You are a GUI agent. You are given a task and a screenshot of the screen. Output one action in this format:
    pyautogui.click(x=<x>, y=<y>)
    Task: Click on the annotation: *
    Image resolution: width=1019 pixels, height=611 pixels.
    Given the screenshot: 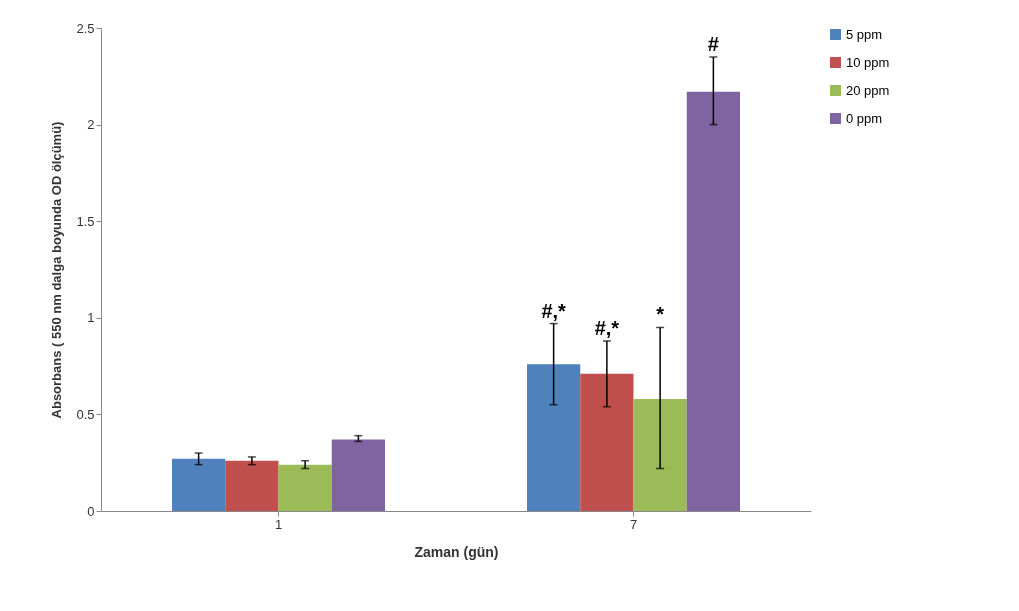 What is the action you would take?
    pyautogui.click(x=660, y=314)
    